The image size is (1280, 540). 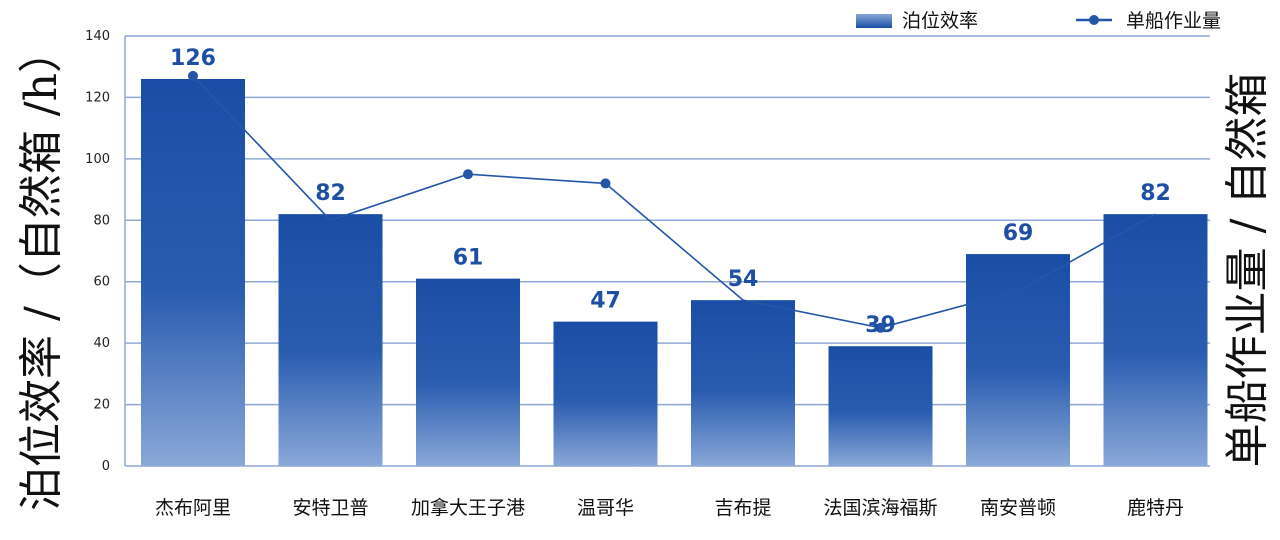 What do you see at coordinates (101, 282) in the screenshot?
I see `y-tick-label: 60` at bounding box center [101, 282].